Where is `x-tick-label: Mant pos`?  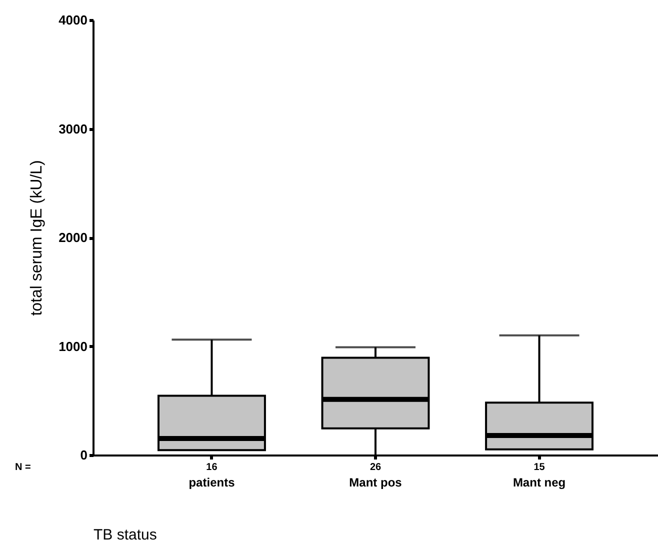 x-tick-label: Mant pos is located at coordinates (375, 483).